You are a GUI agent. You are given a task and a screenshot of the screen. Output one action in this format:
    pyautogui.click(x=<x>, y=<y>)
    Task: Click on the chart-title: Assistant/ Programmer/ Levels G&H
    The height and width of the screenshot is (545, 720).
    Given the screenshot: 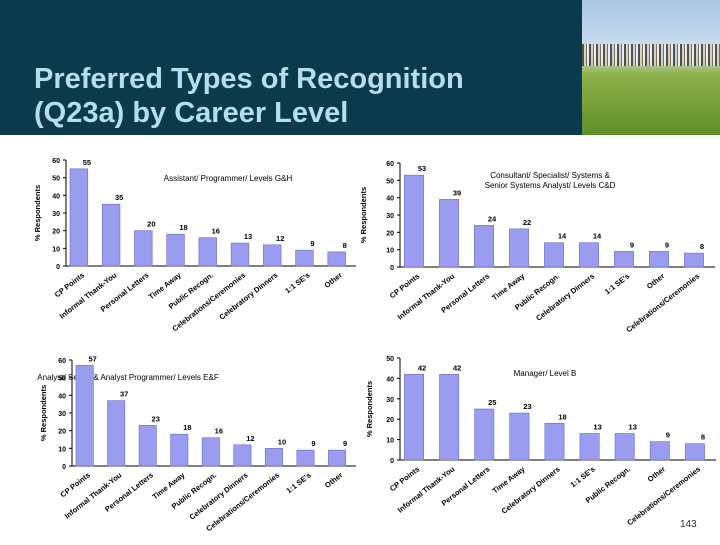 What is the action you would take?
    pyautogui.click(x=228, y=178)
    